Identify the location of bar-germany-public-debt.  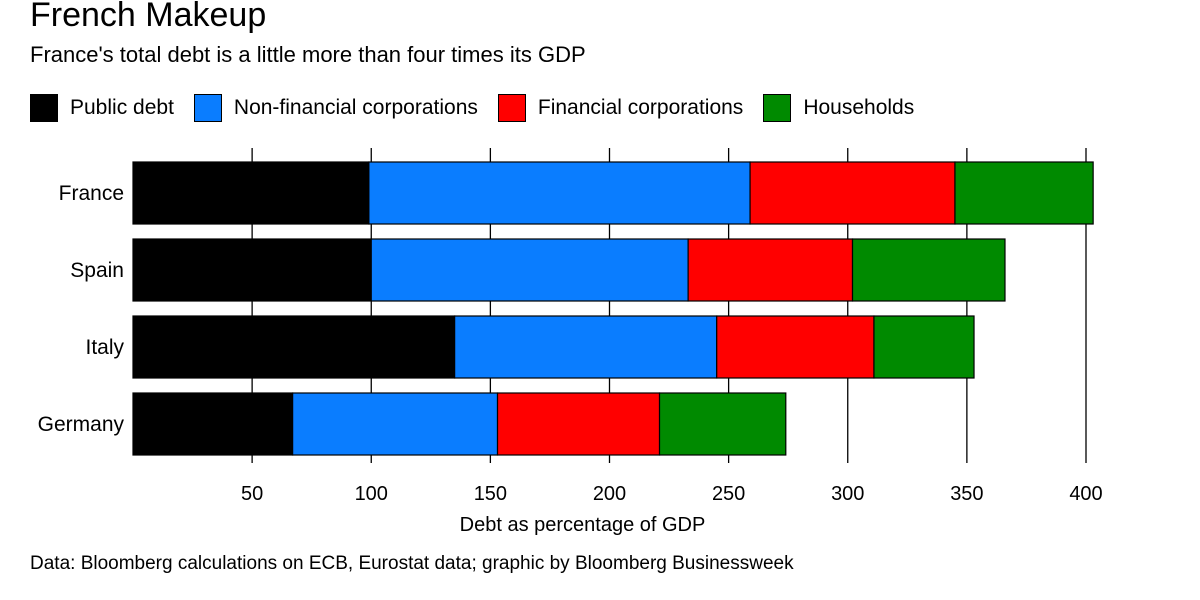
(213, 424).